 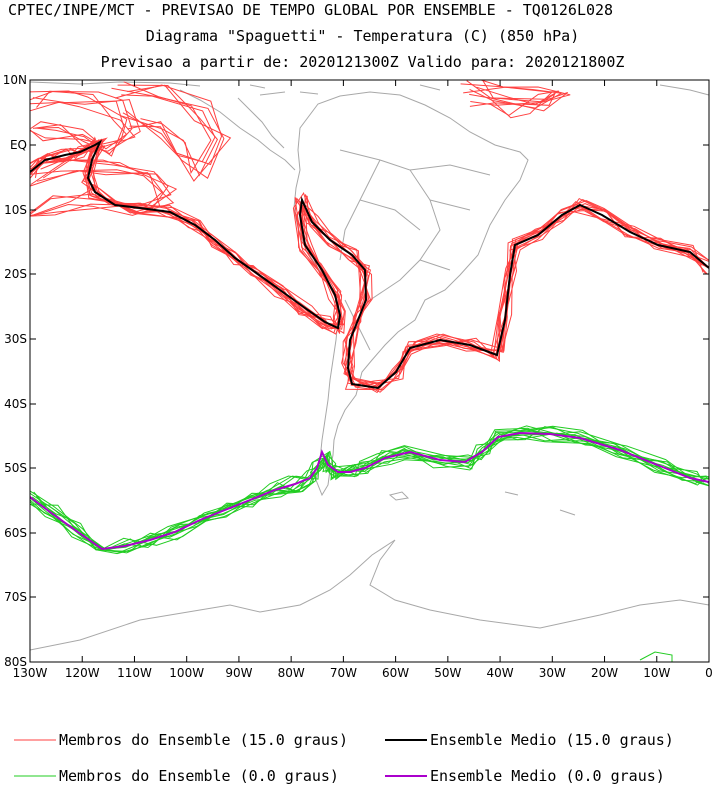 What do you see at coordinates (345, 90) in the screenshot?
I see `caribbean-islands` at bounding box center [345, 90].